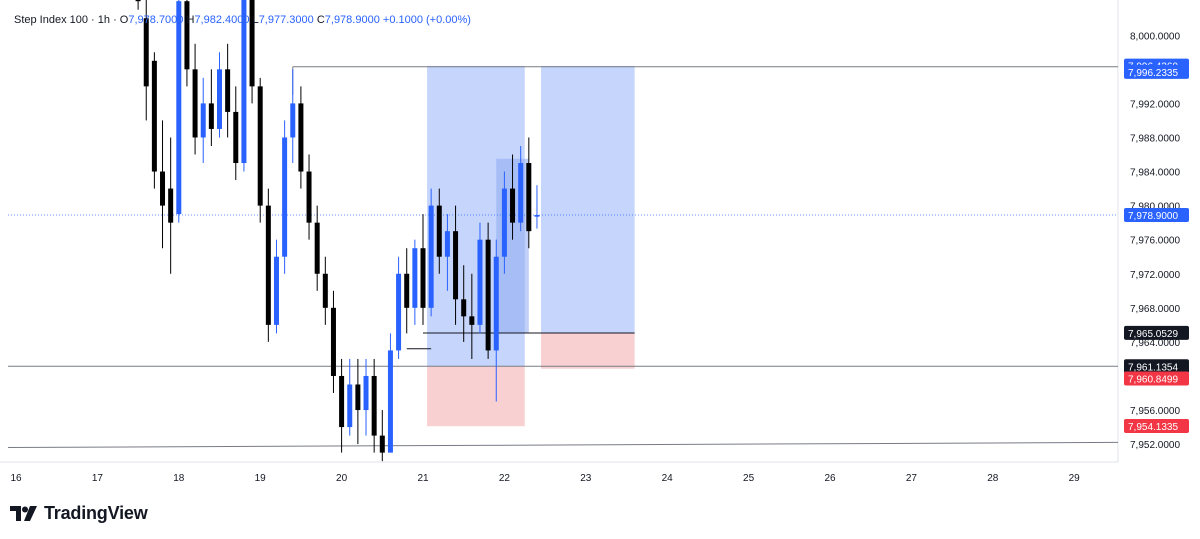  I want to click on y-tick-label-12: 7,952.0000, so click(1155, 445).